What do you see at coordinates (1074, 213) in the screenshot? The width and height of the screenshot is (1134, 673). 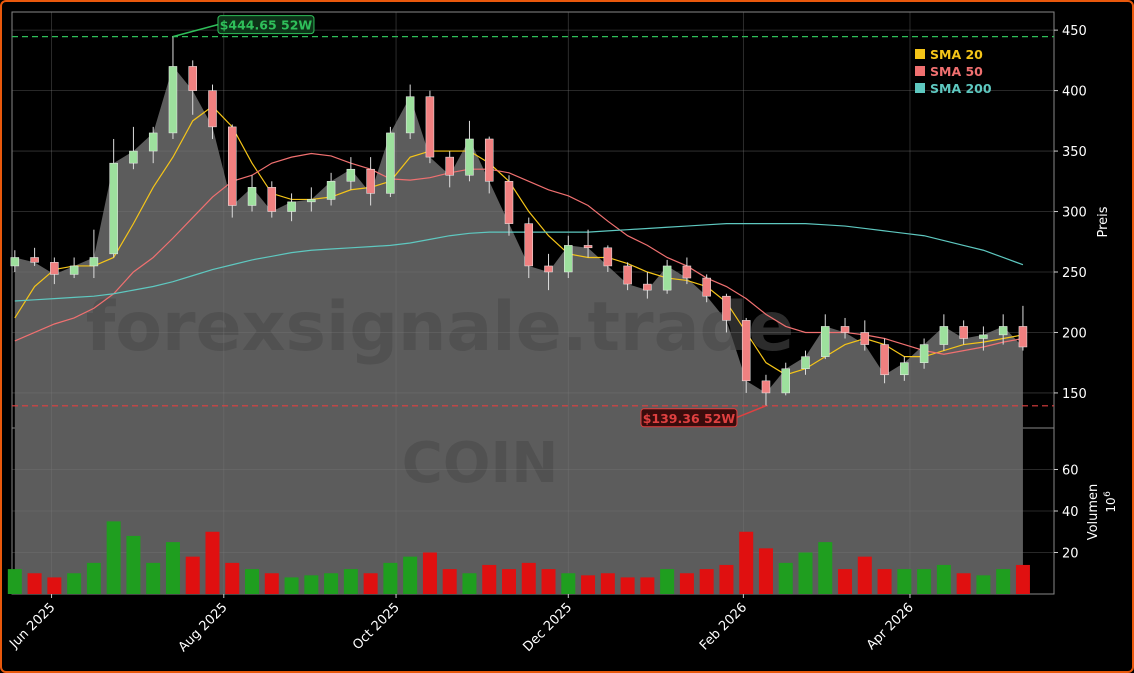 I see `y-tick-label: 300` at bounding box center [1074, 213].